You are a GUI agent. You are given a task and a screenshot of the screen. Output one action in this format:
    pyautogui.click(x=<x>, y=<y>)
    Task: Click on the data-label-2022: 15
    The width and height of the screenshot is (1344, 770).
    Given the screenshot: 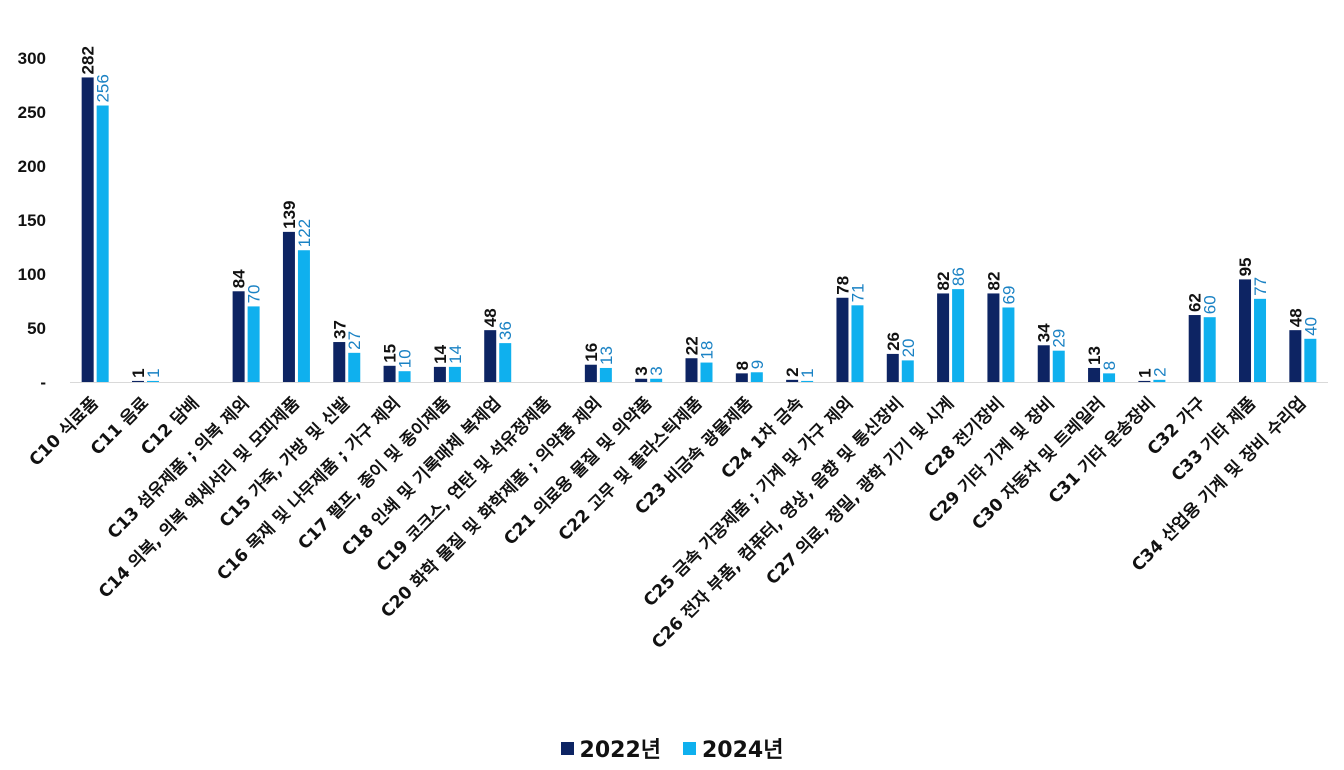 What is the action you would take?
    pyautogui.click(x=390, y=353)
    